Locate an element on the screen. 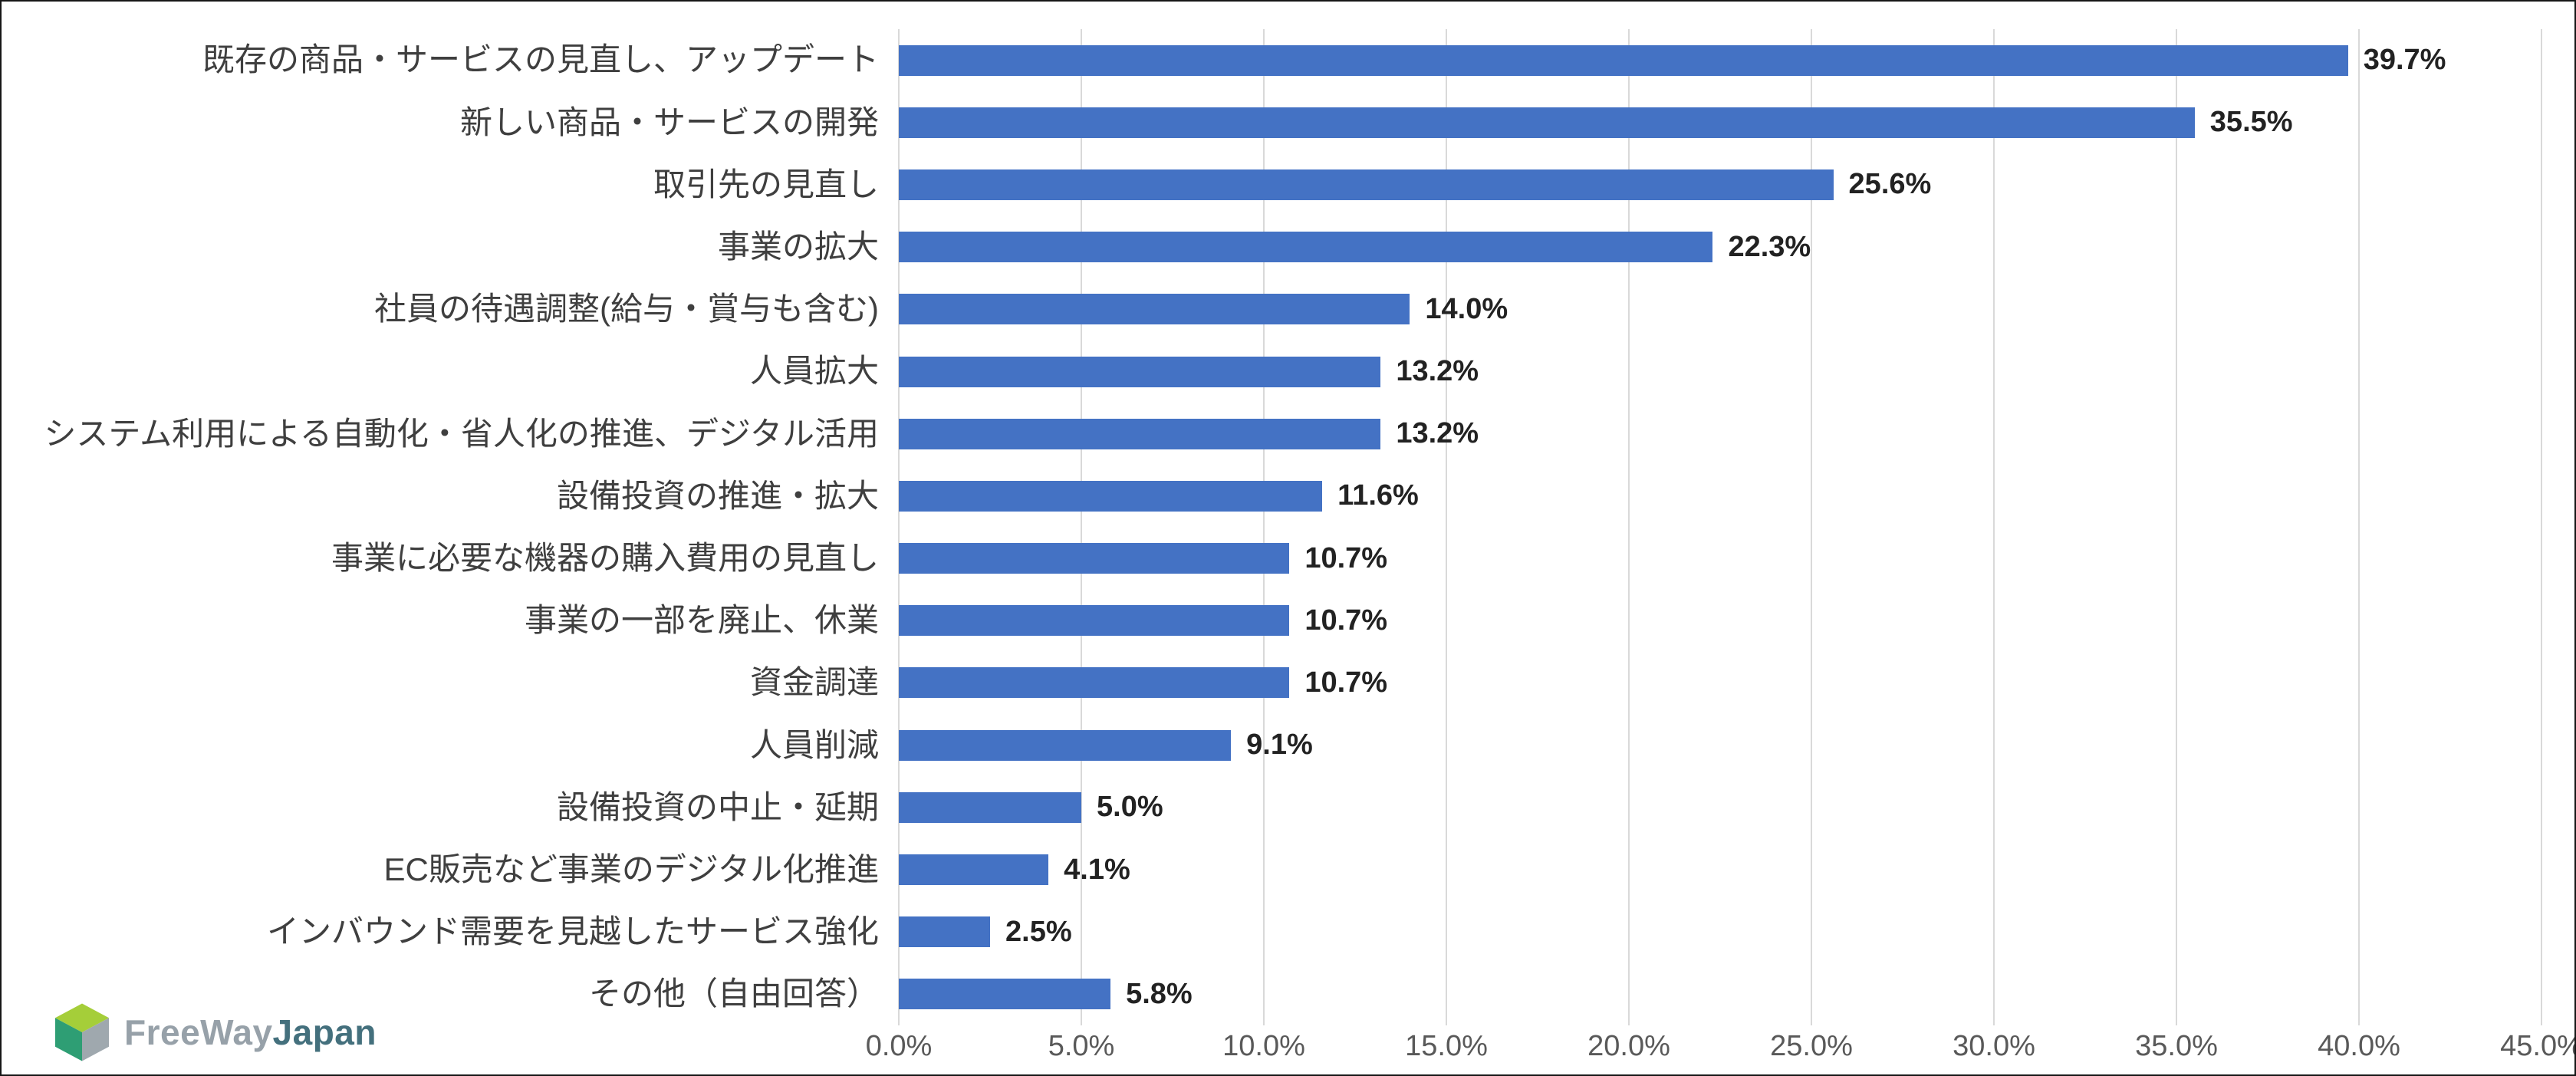  value-label: 9.1% is located at coordinates (1279, 745).